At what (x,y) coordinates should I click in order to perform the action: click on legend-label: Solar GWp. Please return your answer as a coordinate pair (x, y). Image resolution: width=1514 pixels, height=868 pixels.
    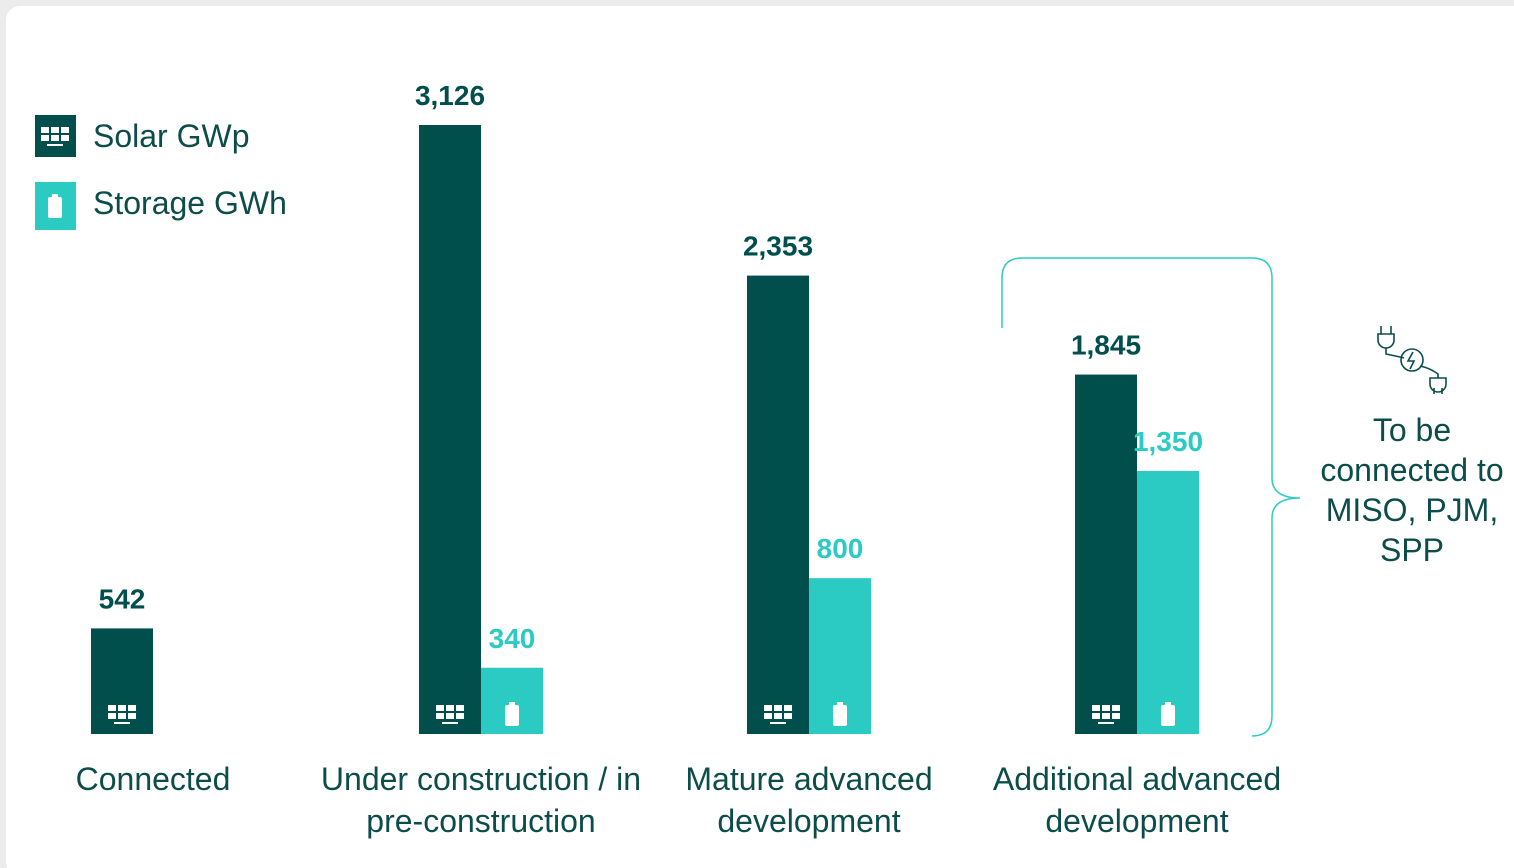
    Looking at the image, I should click on (171, 136).